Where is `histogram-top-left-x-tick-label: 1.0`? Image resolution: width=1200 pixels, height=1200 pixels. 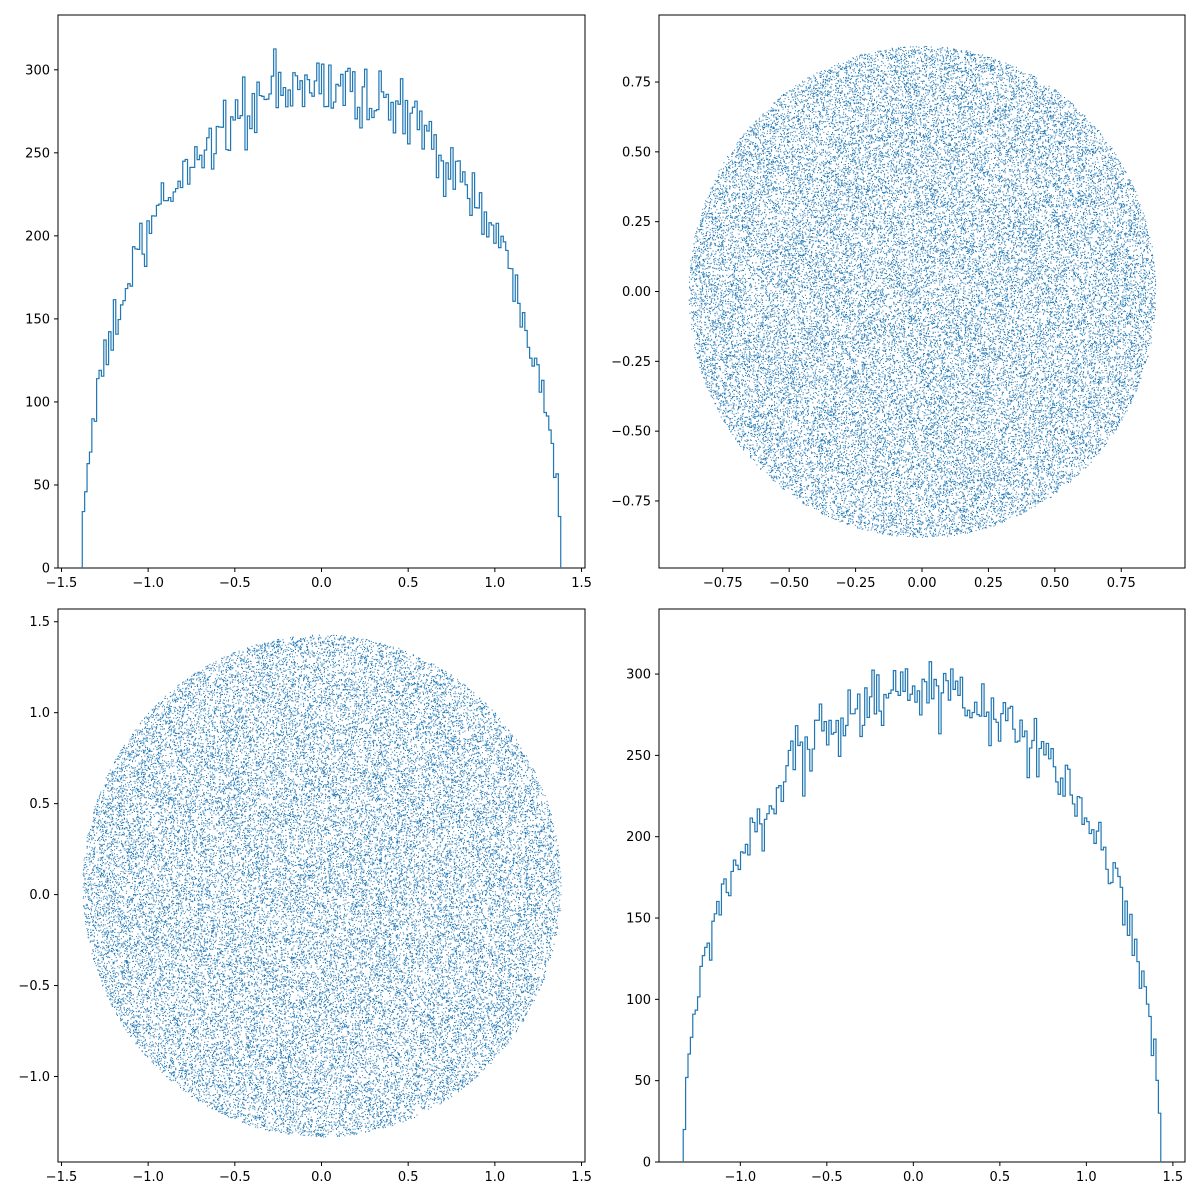 histogram-top-left-x-tick-label: 1.0 is located at coordinates (495, 583).